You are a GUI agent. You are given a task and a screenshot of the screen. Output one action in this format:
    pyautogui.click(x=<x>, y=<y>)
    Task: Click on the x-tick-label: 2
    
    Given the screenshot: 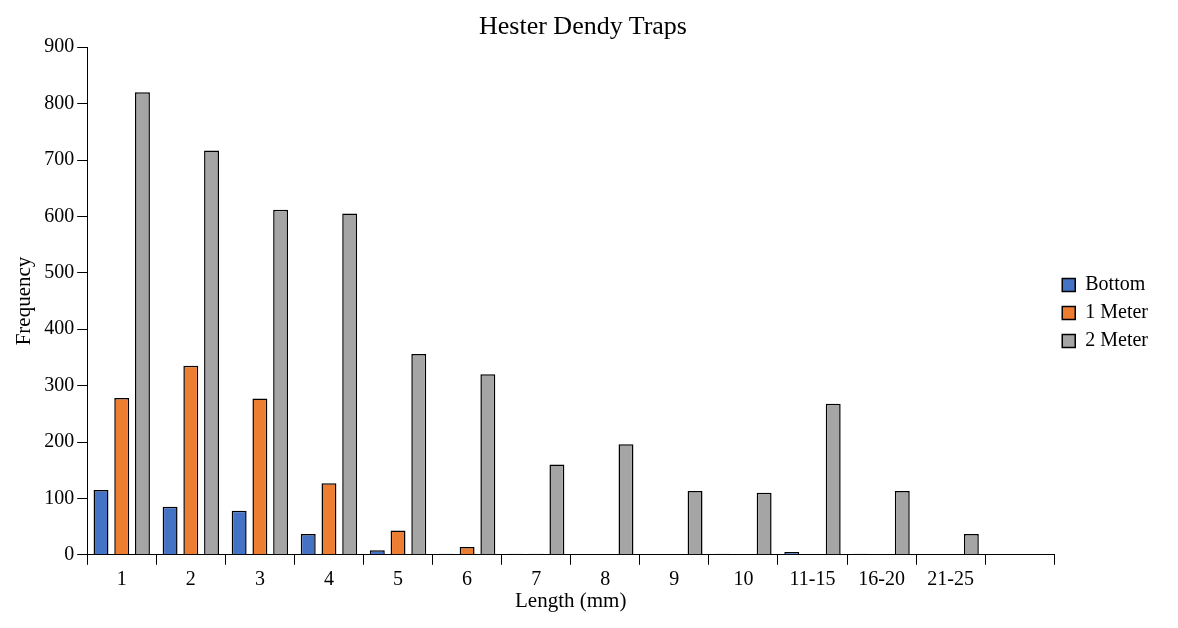 What is the action you would take?
    pyautogui.click(x=190, y=578)
    